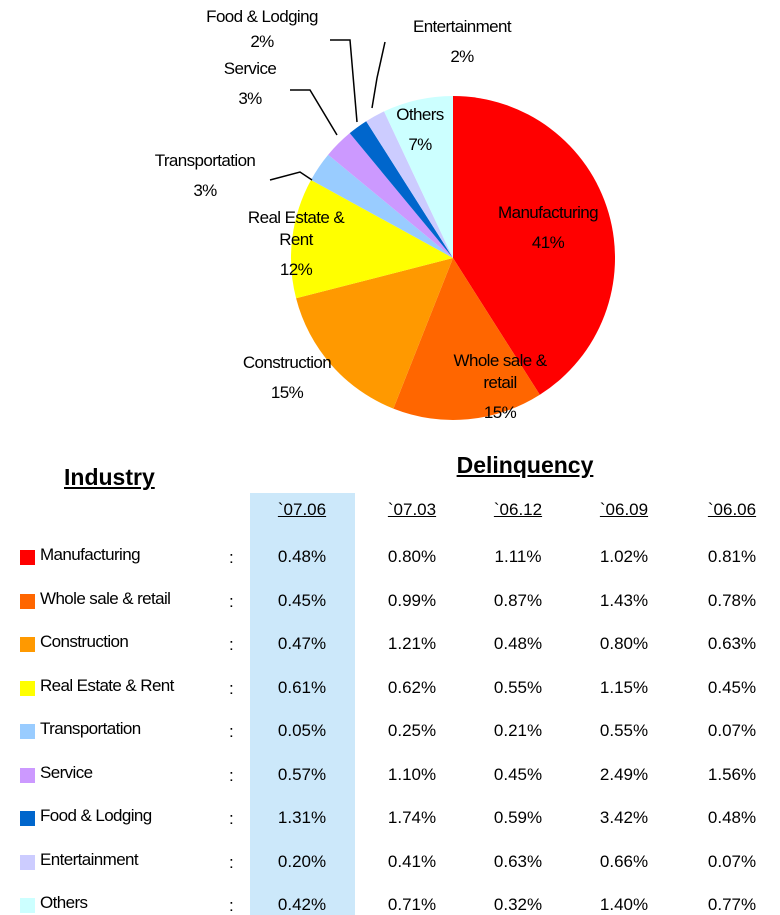 Image resolution: width=780 pixels, height=915 pixels. What do you see at coordinates (624, 600) in the screenshot?
I see `table-cell: 1.43%` at bounding box center [624, 600].